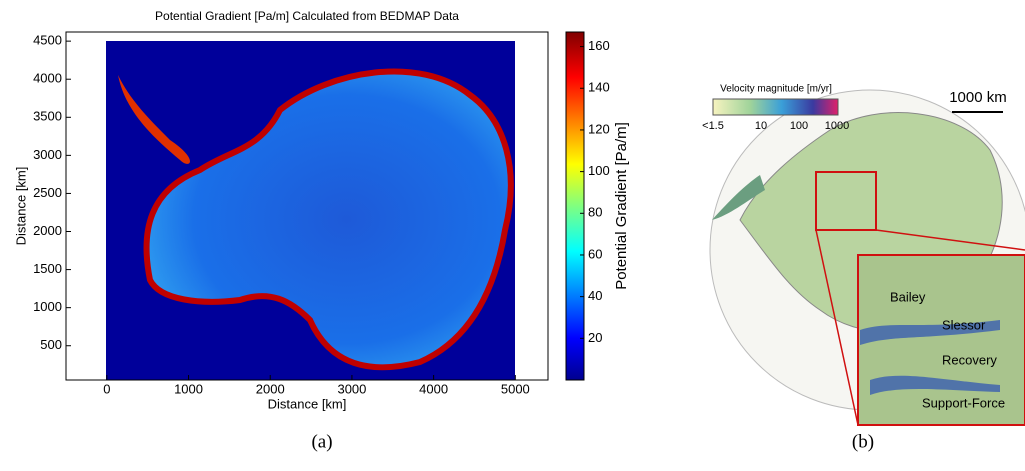 The image size is (1025, 471). Describe the element at coordinates (307, 403) in the screenshot. I see `x-axis-label: Distance [km]` at that location.